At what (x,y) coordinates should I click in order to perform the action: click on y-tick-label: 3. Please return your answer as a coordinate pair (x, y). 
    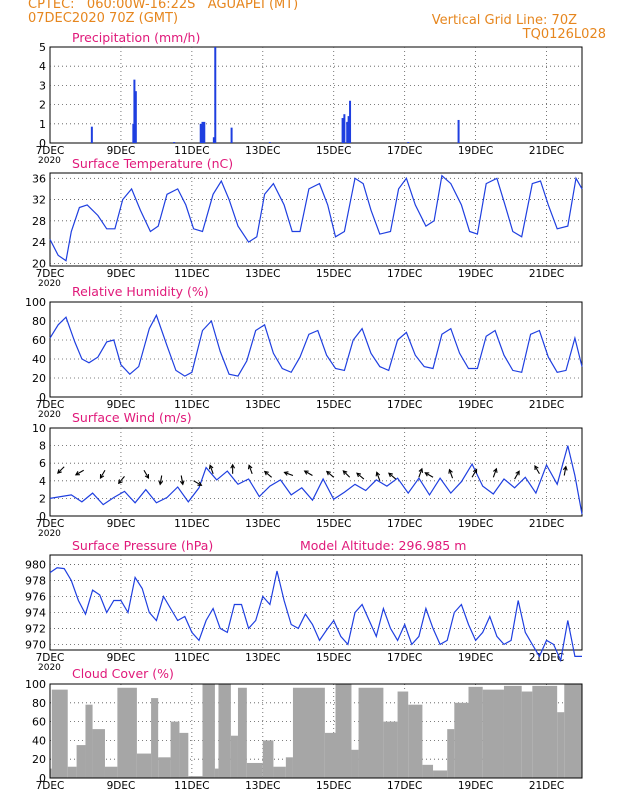
    Looking at the image, I should click on (42, 85).